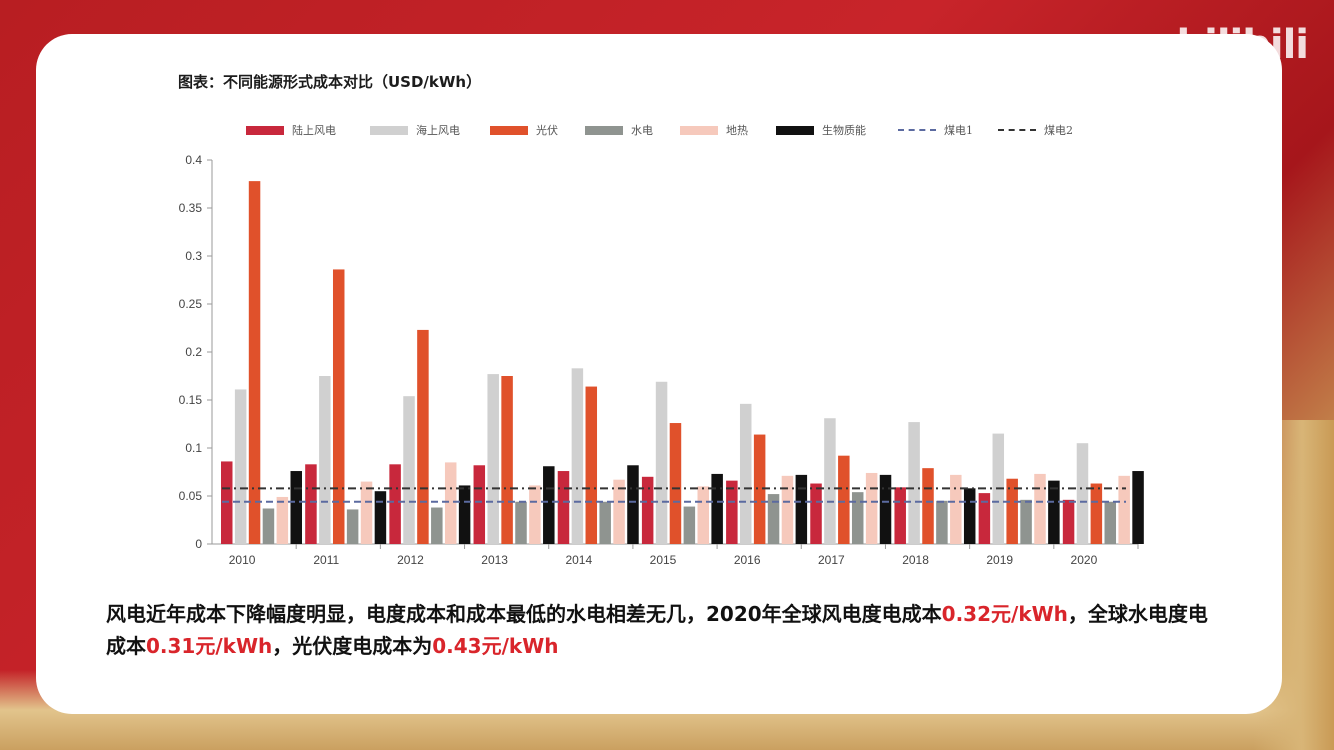 Image resolution: width=1334 pixels, height=750 pixels. I want to click on y-tick-label: 0, so click(198, 544).